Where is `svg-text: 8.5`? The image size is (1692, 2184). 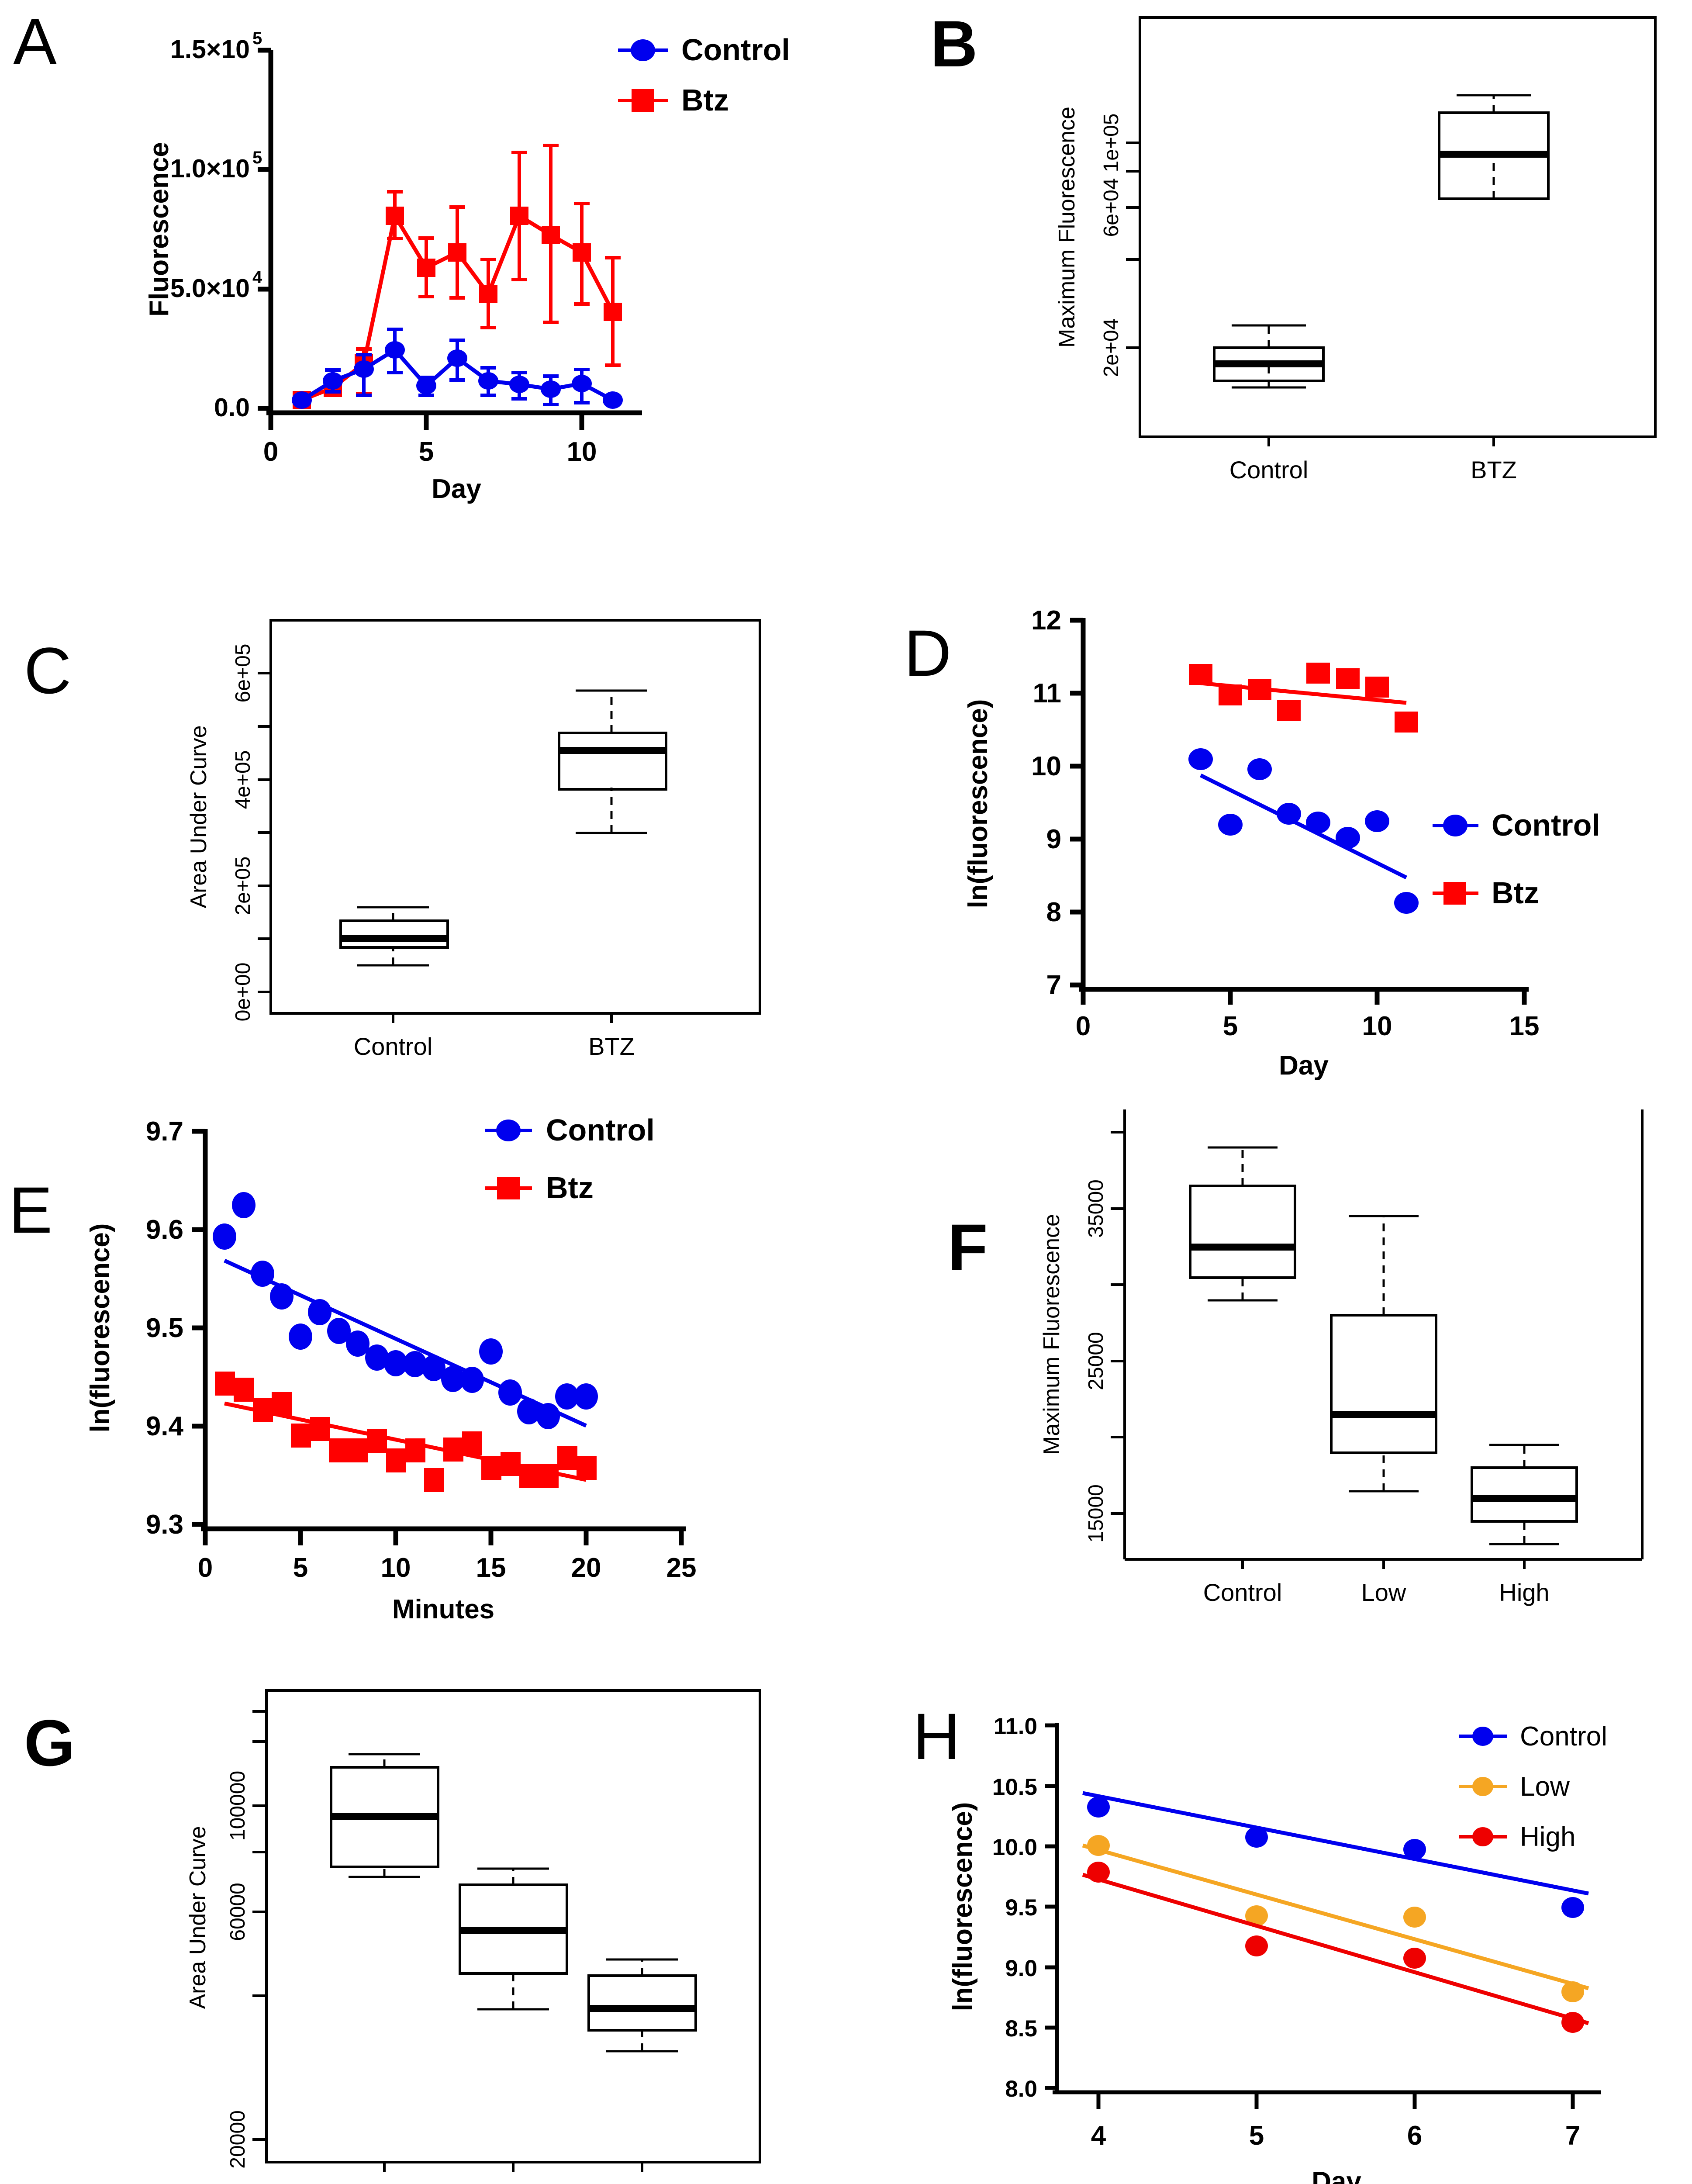 svg-text: 8.5 is located at coordinates (1021, 2029).